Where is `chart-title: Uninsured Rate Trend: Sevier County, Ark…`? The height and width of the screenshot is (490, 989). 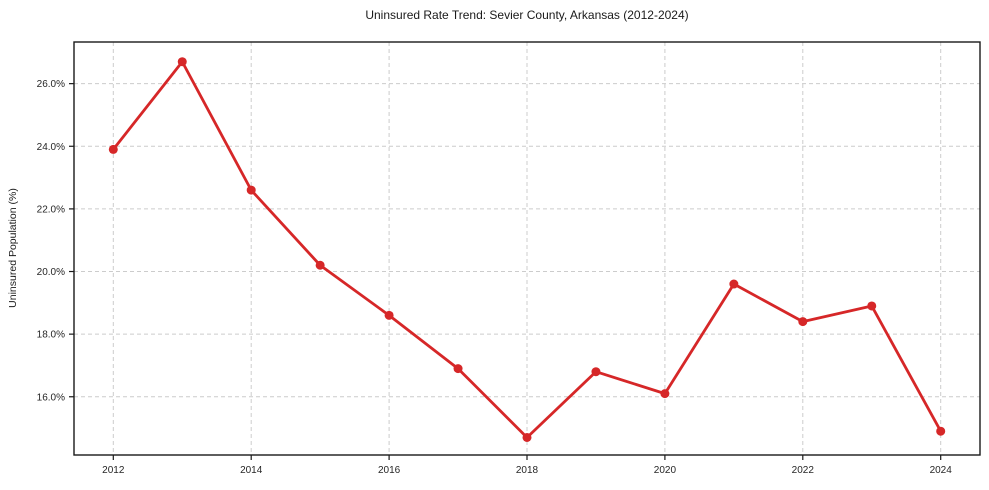
chart-title: Uninsured Rate Trend: Sevier County, Ark… is located at coordinates (527, 15).